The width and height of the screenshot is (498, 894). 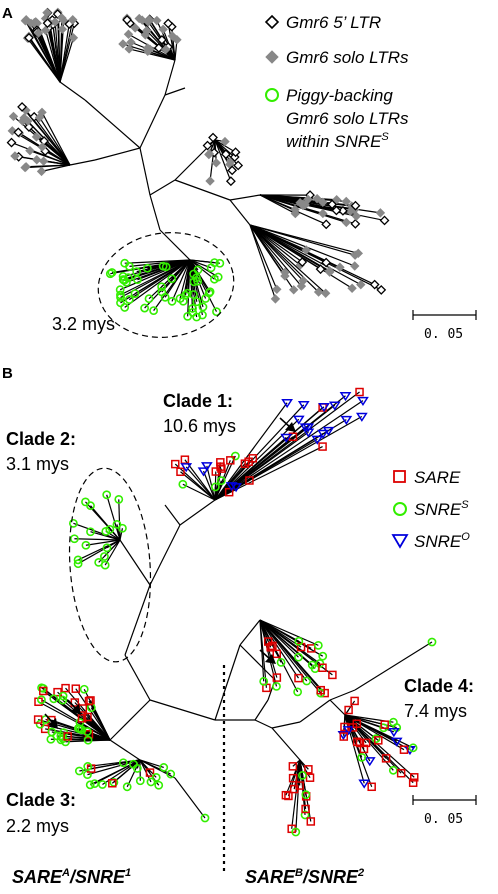 What do you see at coordinates (439, 698) in the screenshot?
I see `clade-4-label: Clade 4: 7.4 mys` at bounding box center [439, 698].